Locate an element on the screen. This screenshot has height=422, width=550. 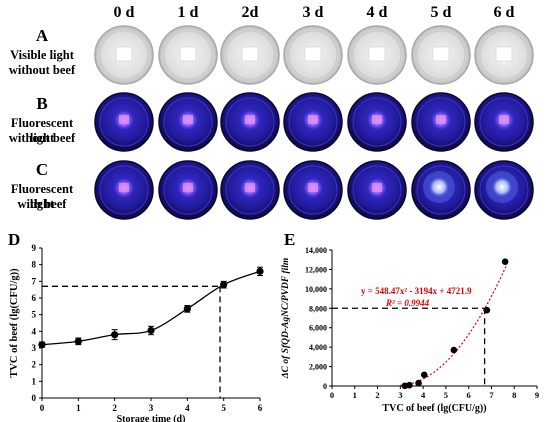
panel-e-letter: E is located at coordinates (290, 239).